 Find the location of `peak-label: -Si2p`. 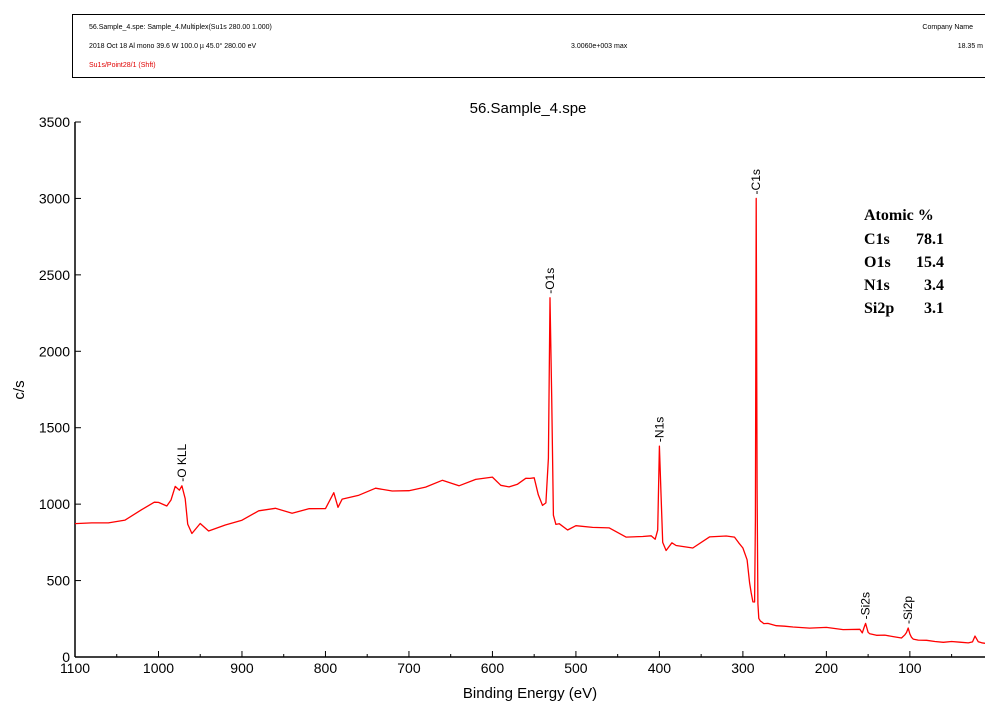

peak-label: -Si2p is located at coordinates (908, 610).